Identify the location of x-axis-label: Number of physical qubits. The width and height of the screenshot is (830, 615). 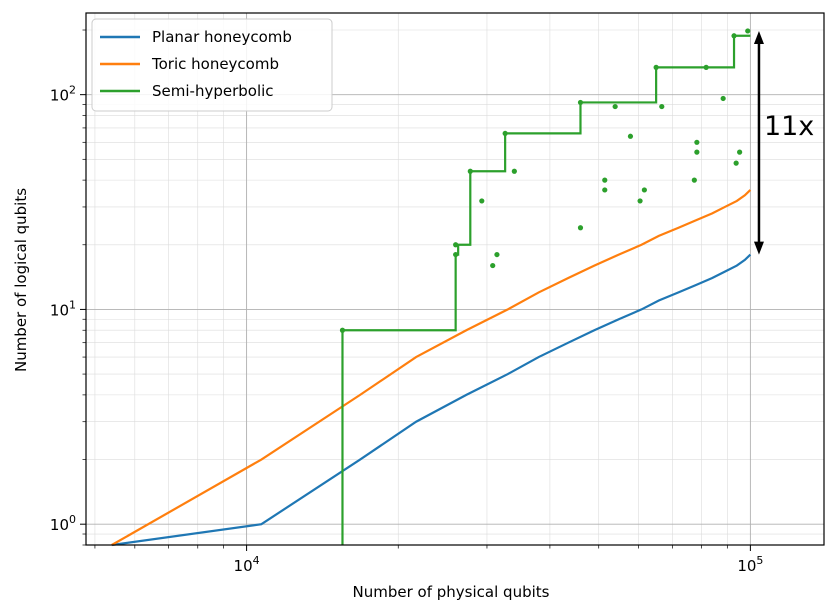
(451, 592).